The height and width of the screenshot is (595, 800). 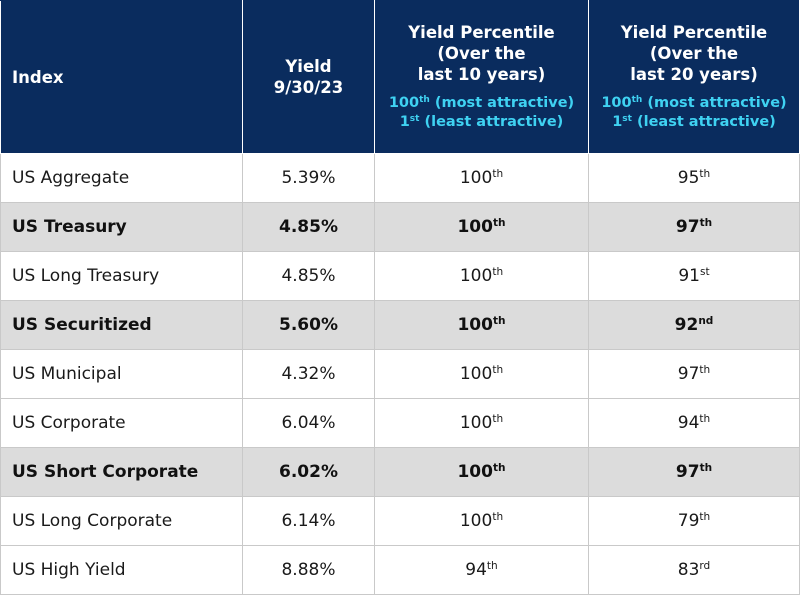 What do you see at coordinates (121, 570) in the screenshot?
I see `index-name-cell: US High Yield` at bounding box center [121, 570].